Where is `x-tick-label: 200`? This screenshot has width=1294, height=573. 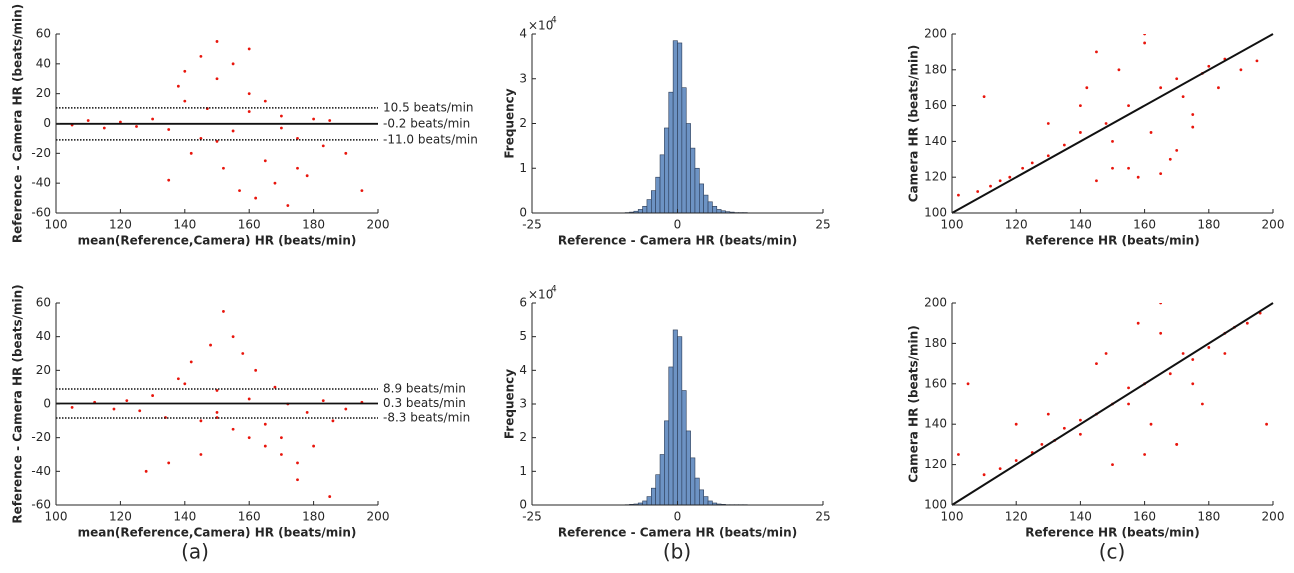
x-tick-label: 200 is located at coordinates (1273, 225).